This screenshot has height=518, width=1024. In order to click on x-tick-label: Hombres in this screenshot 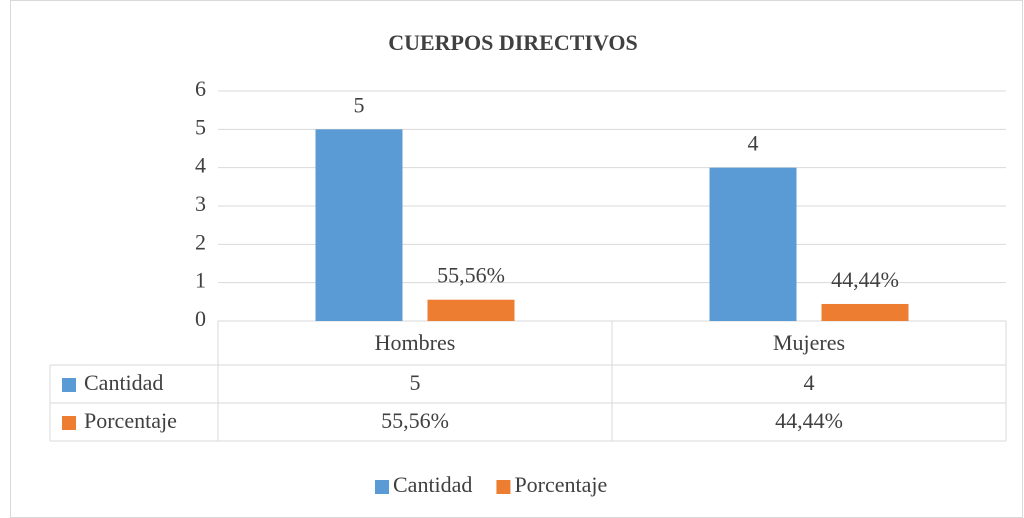, I will do `click(415, 342)`.